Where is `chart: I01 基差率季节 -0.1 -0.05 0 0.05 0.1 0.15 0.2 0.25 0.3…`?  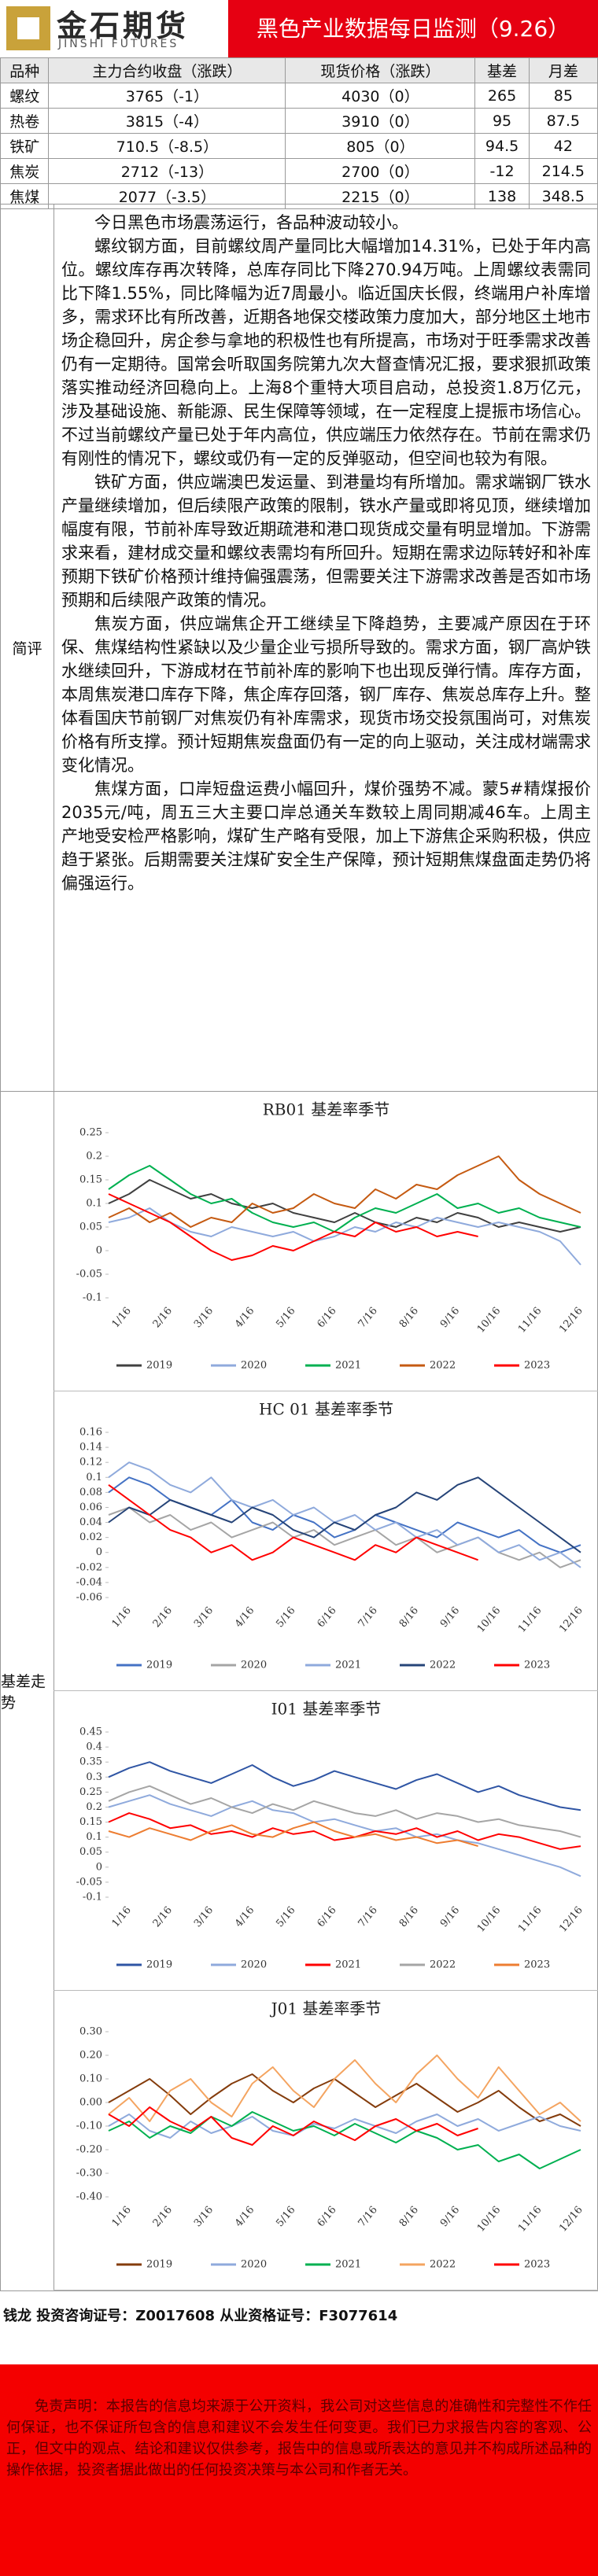 chart: I01 基差率季节 -0.1 -0.05 0 0.05 0.1 0.15 0.2 0.25 0.3… is located at coordinates (330, 1836).